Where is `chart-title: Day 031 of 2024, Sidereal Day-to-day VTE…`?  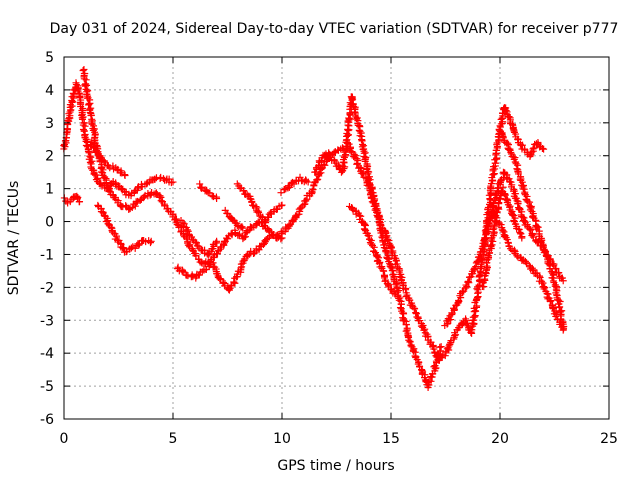 chart-title: Day 031 of 2024, Sidereal Day-to-day VTE… is located at coordinates (334, 29).